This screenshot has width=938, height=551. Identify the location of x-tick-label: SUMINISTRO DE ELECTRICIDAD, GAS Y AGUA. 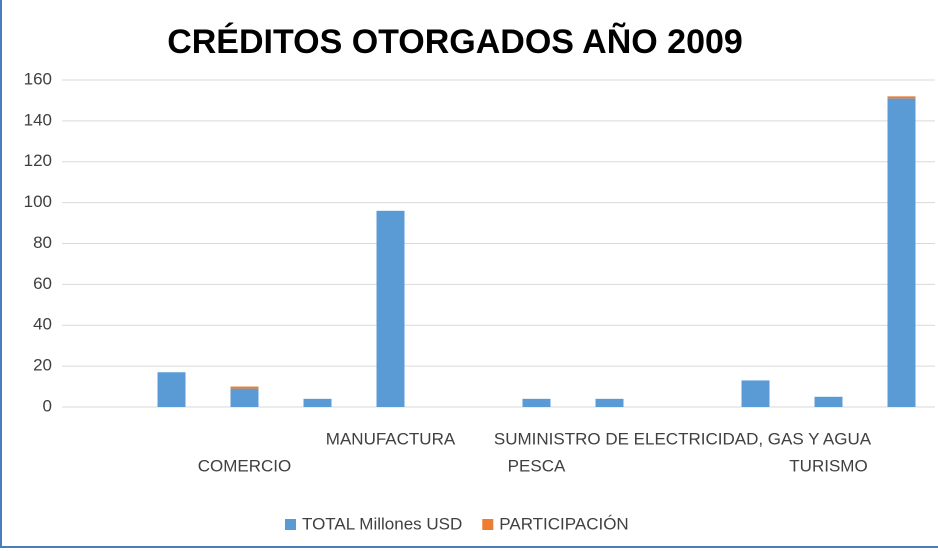
(683, 438).